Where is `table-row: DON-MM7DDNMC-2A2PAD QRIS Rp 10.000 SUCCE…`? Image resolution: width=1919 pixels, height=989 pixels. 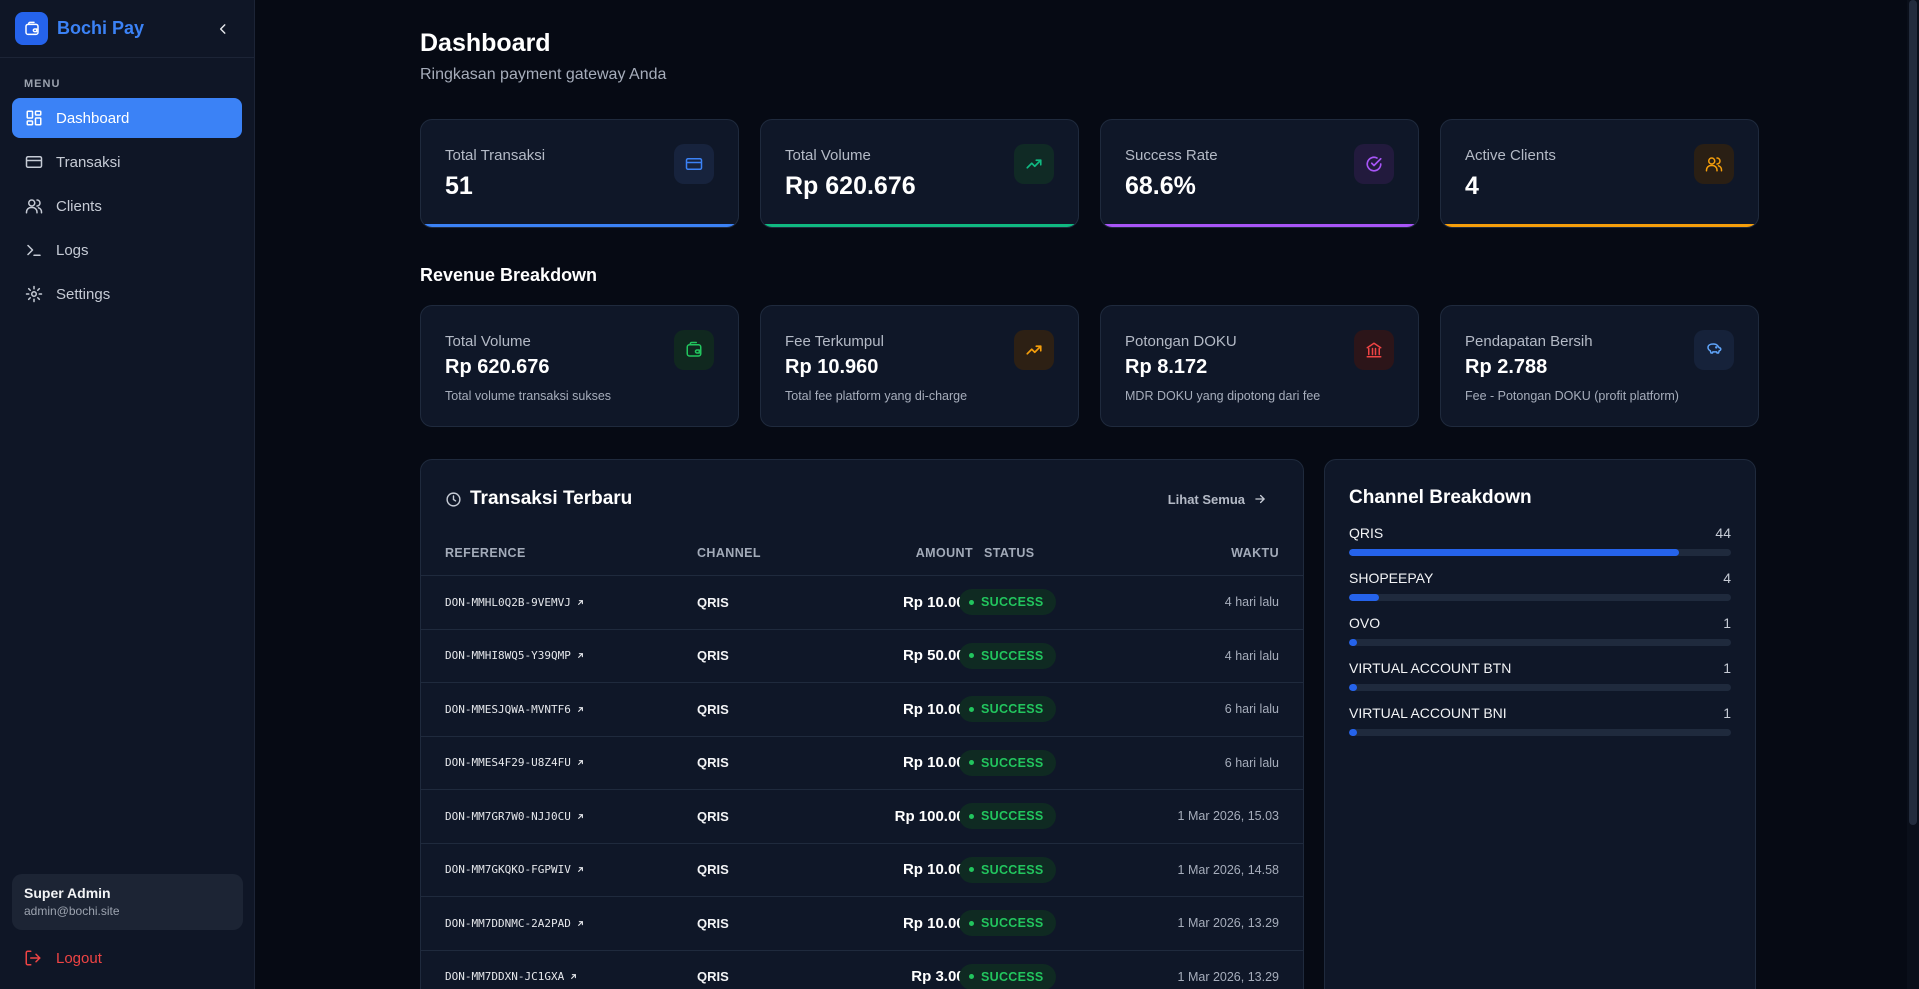 table-row: DON-MM7DDNMC-2A2PAD QRIS Rp 10.000 SUCCE… is located at coordinates (862, 924).